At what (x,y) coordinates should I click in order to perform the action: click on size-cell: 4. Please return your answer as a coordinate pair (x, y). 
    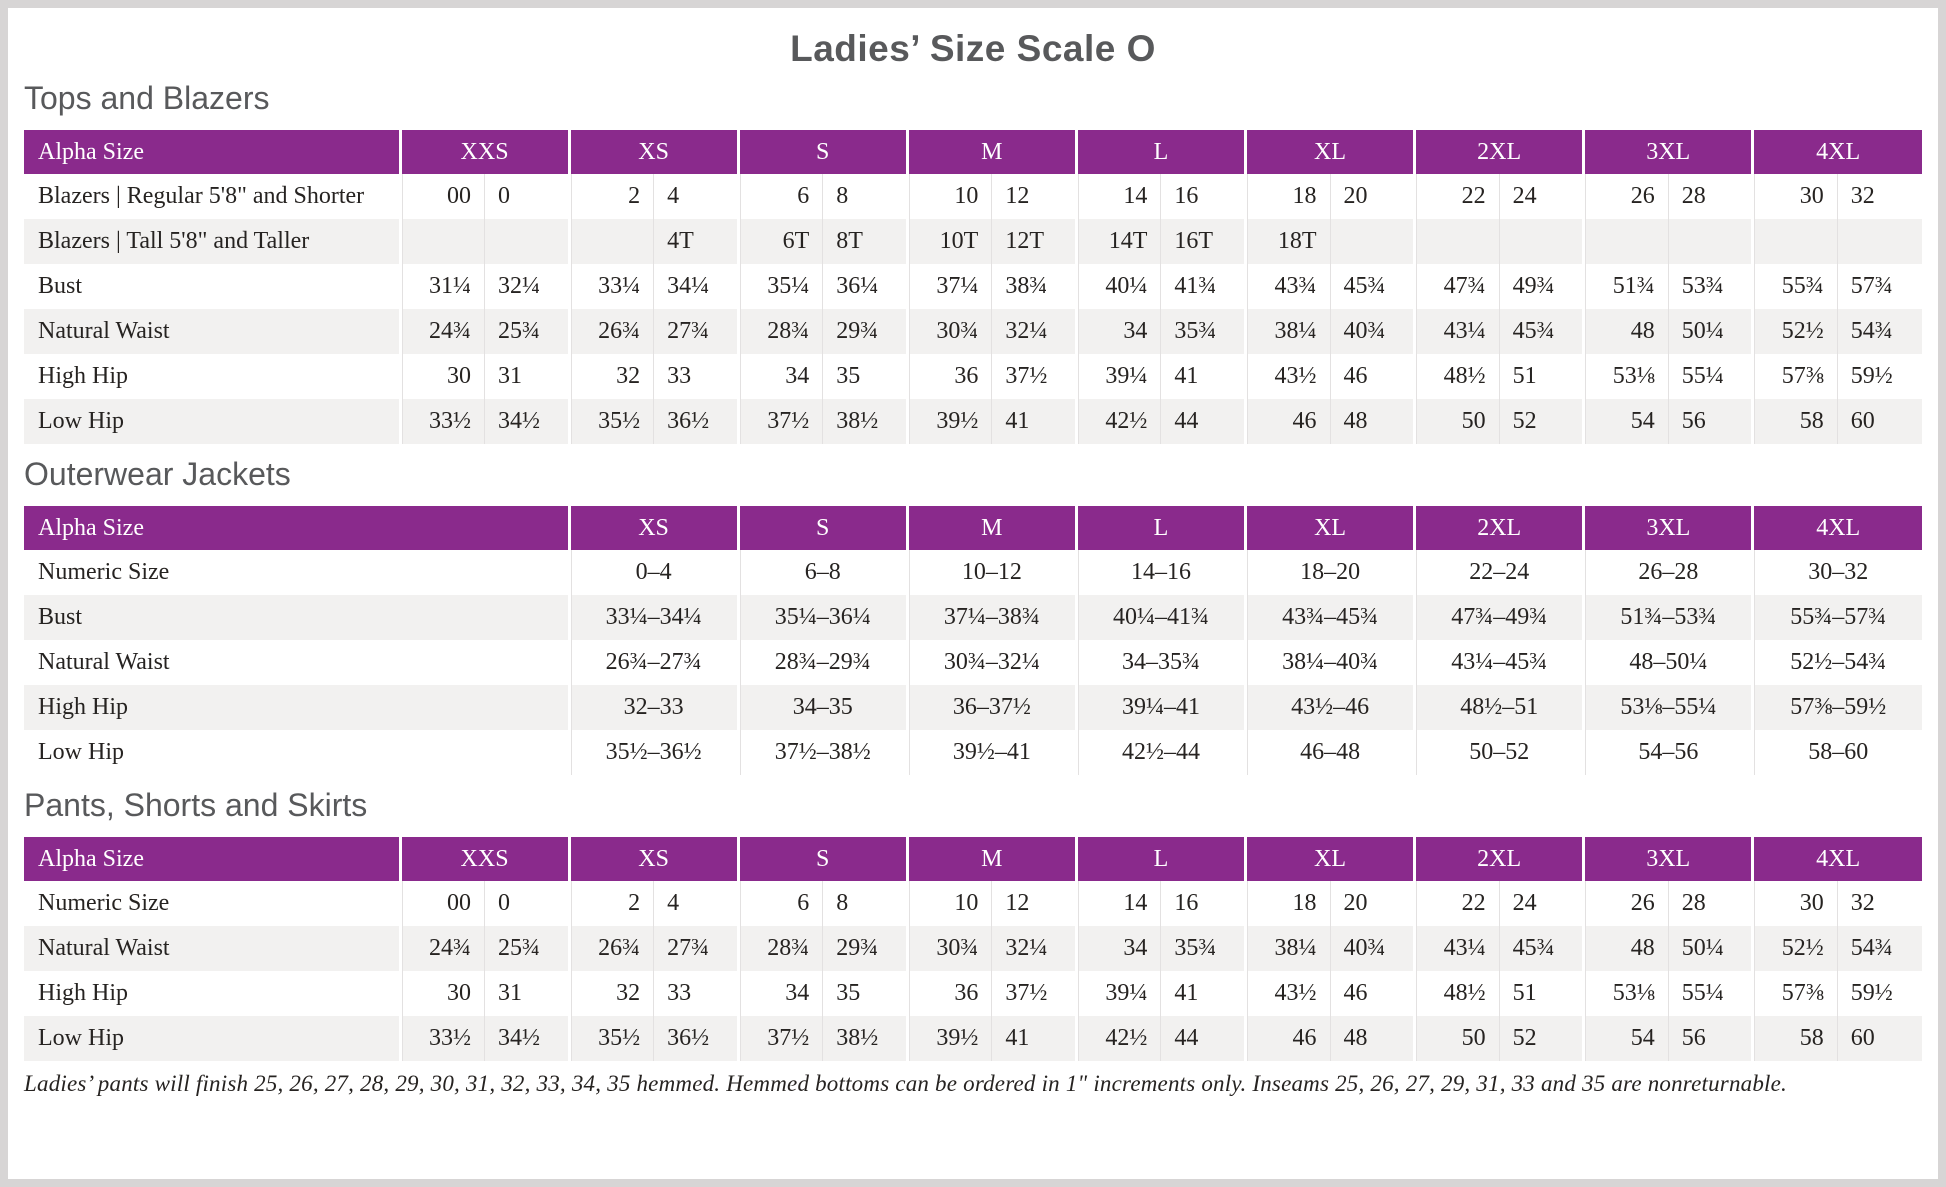
    Looking at the image, I should click on (696, 196).